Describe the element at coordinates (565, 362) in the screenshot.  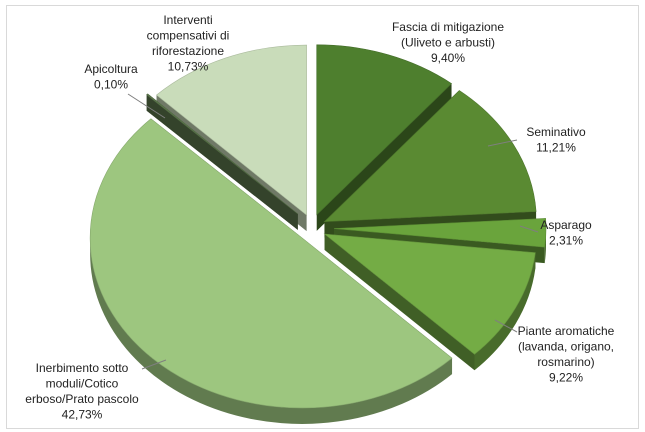
I see `slice-label-3-line-2: rosmarino)` at that location.